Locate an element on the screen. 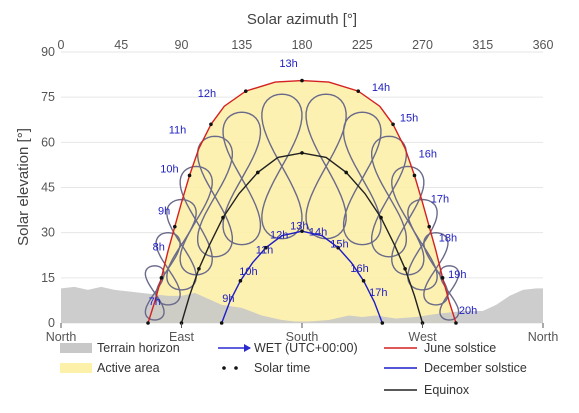  legend-label-solar-time: Solar time is located at coordinates (282, 368).